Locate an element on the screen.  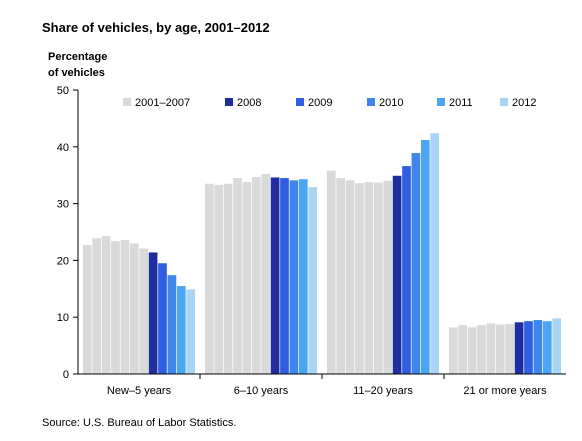
x-tick-label: 6–10 years is located at coordinates (261, 391).